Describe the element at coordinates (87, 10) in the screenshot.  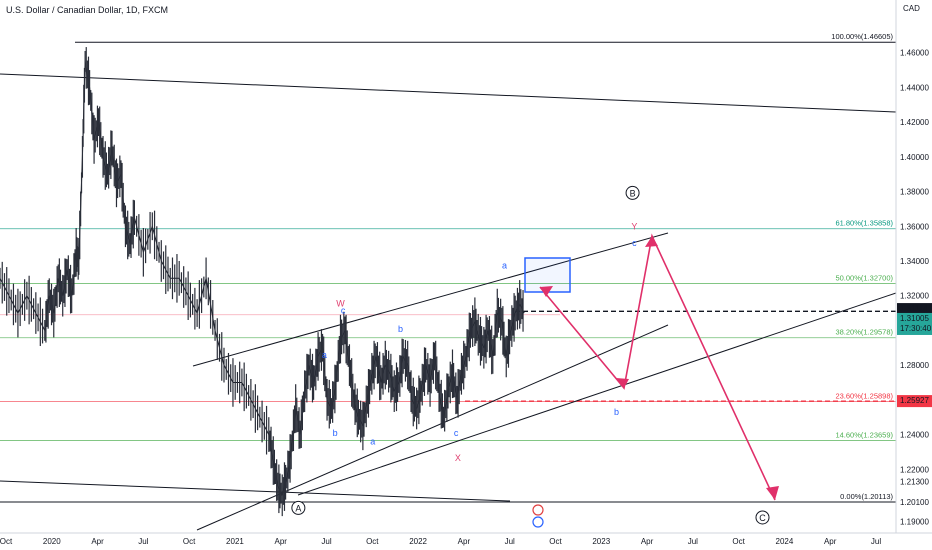
I see `chart-title: U.S. Dollar / Canadian Dollar, 1D, FXCM` at that location.